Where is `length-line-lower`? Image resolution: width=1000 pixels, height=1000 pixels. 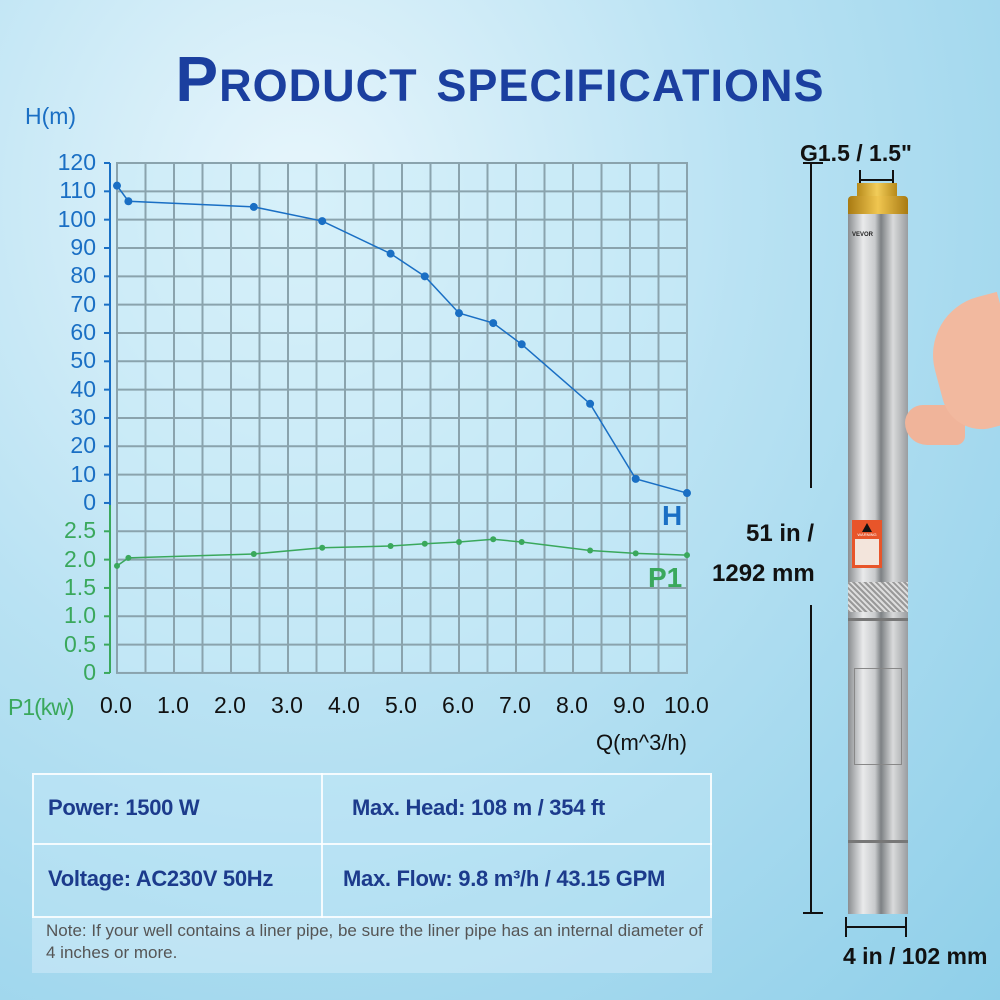 length-line-lower is located at coordinates (811, 759).